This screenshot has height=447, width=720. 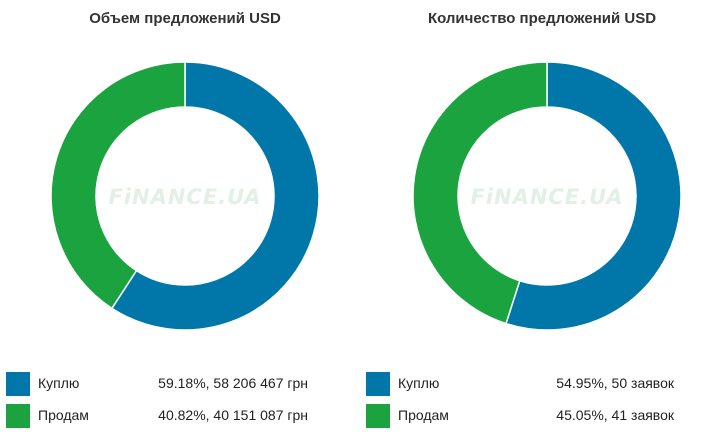 What do you see at coordinates (541, 416) in the screenshot?
I see `legend-item-sell: Продам 45.05%, 41 заявок` at bounding box center [541, 416].